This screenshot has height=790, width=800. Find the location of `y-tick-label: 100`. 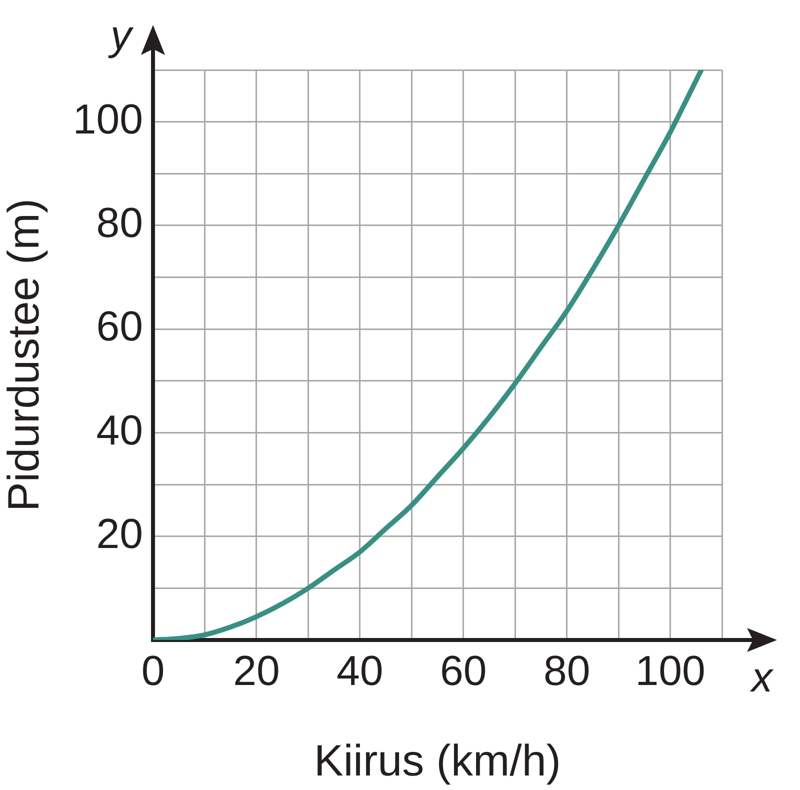

y-tick-label: 100 is located at coordinates (107, 118).